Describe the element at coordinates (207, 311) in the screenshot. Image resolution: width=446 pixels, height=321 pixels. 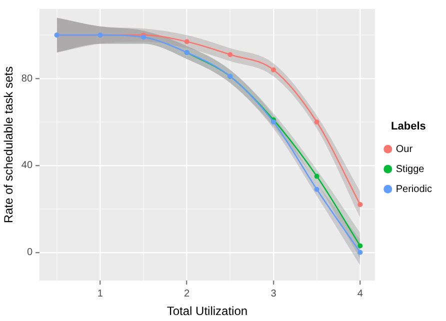
I see `x-axis-title: Total Utilization` at that location.